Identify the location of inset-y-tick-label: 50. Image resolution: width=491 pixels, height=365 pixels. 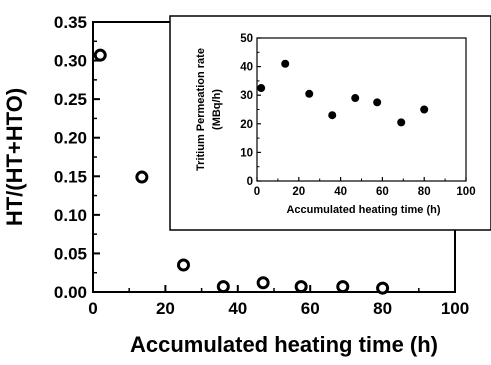
(246, 39).